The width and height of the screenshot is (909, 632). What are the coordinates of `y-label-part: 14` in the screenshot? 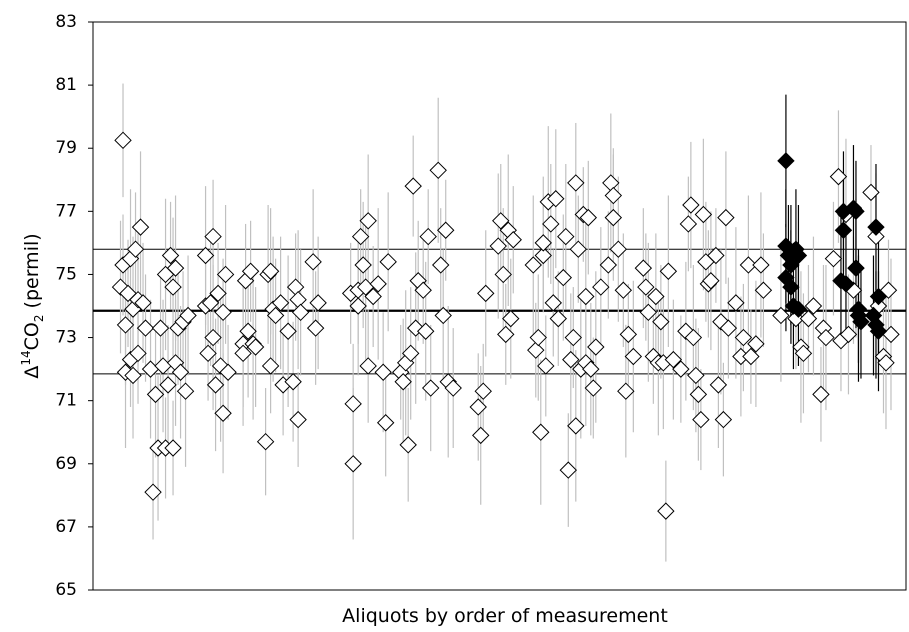 It's located at (26, 357).